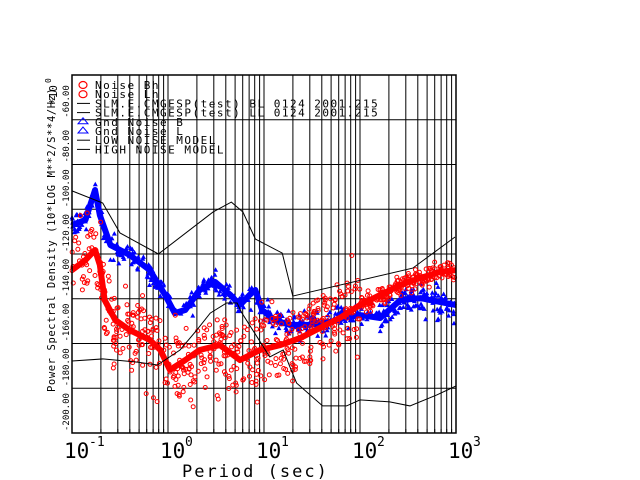  I want to click on x-tick-label: 10 2, so click(368, 449).